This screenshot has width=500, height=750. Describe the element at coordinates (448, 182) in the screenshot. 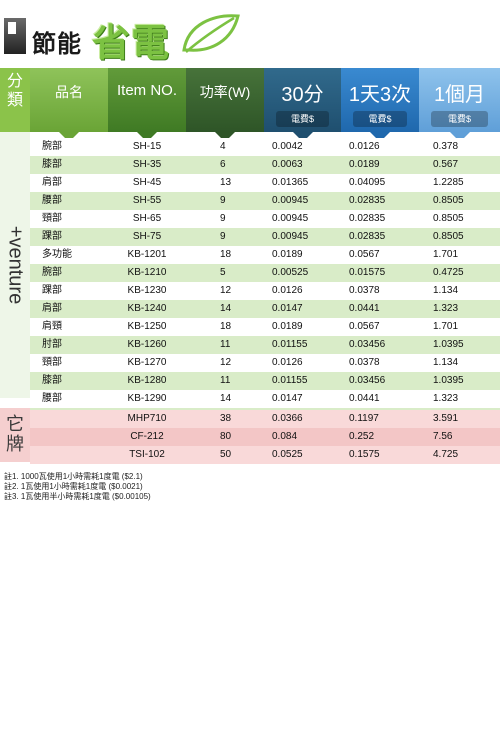

I see `cell-c1m: 1.2285` at that location.